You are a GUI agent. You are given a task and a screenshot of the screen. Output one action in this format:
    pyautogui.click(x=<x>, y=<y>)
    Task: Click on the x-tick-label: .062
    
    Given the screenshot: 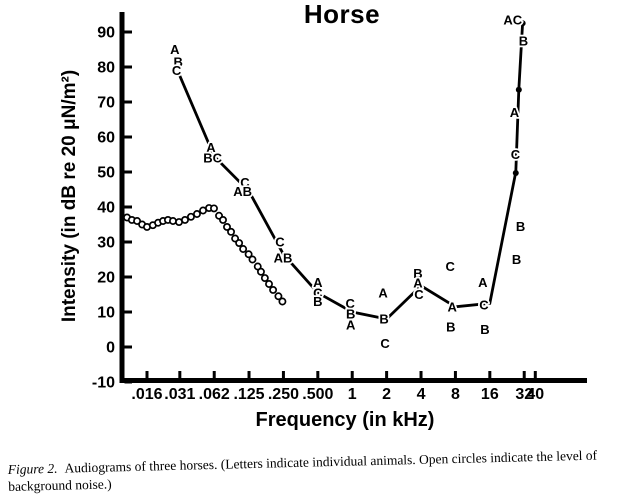 What is the action you would take?
    pyautogui.click(x=214, y=394)
    